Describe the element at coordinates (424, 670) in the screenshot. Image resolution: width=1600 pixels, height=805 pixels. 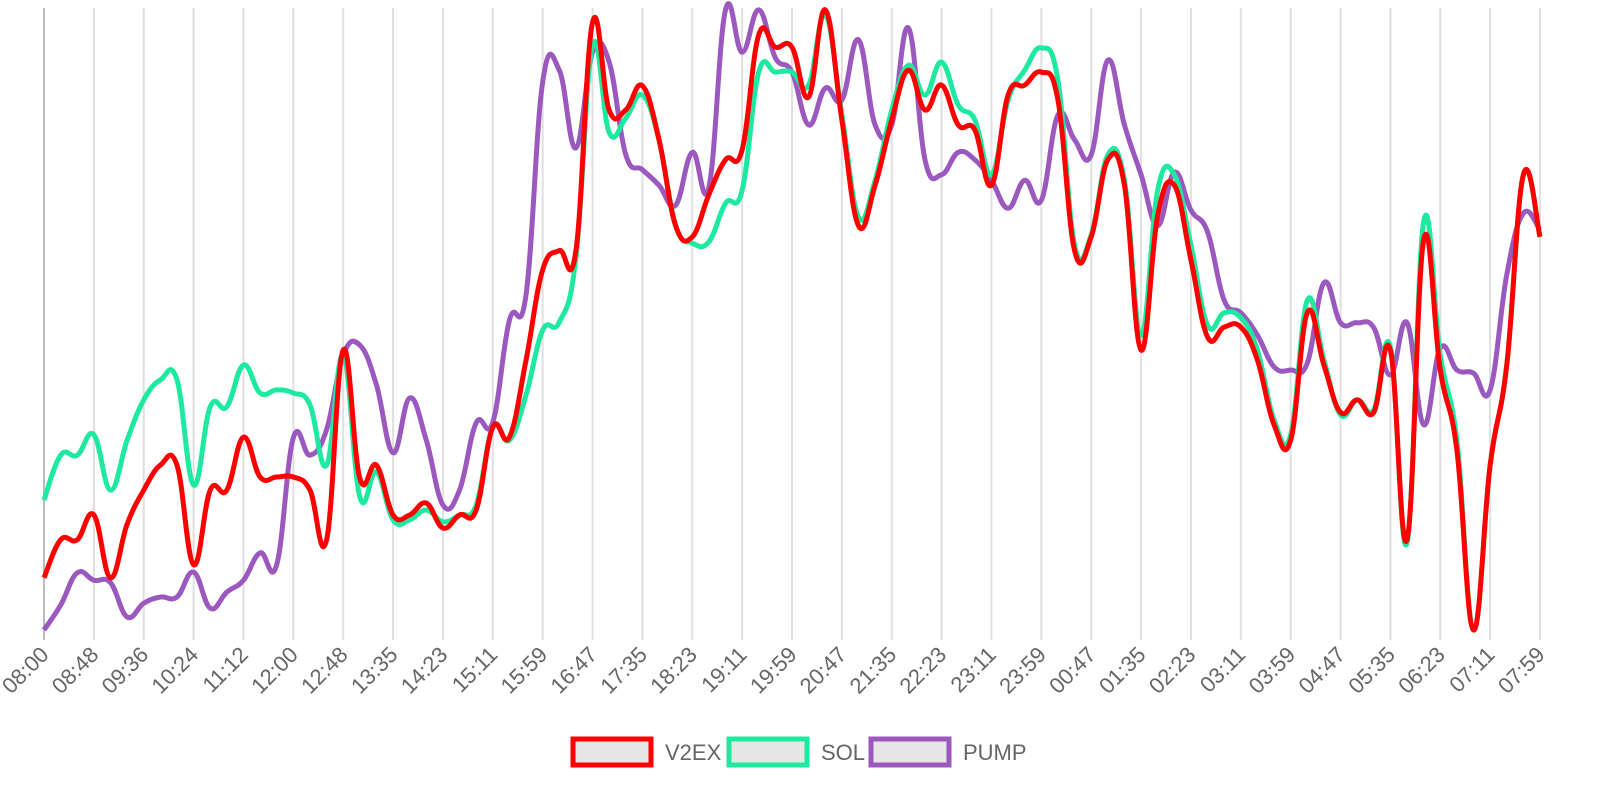
I see `x-tick-label: 14:23` at that location.